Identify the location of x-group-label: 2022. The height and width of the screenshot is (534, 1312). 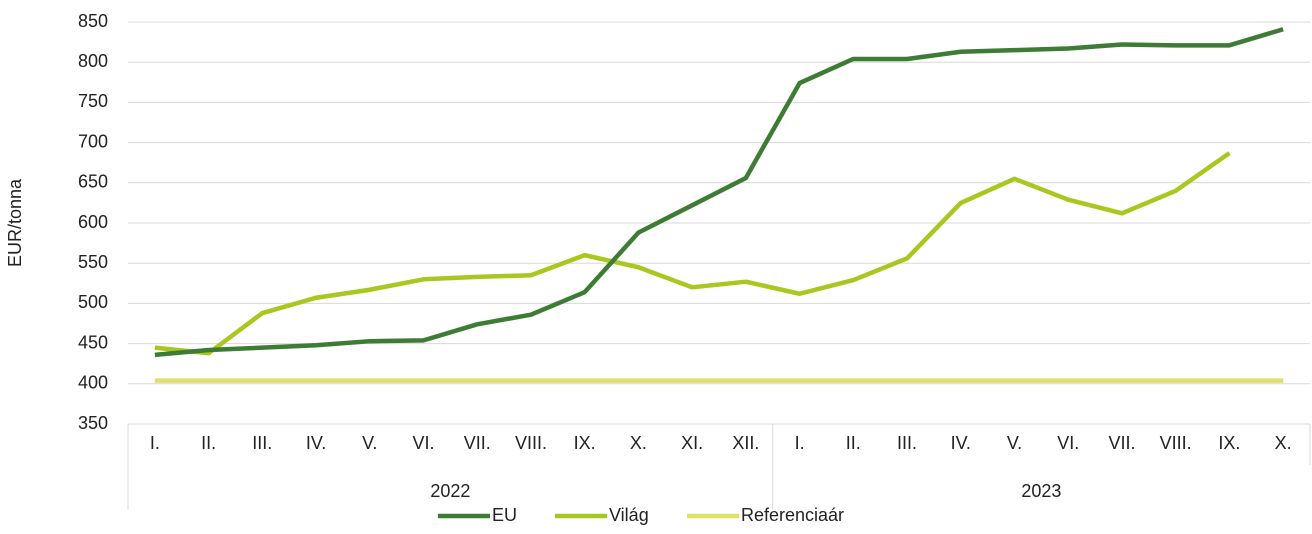
(450, 491).